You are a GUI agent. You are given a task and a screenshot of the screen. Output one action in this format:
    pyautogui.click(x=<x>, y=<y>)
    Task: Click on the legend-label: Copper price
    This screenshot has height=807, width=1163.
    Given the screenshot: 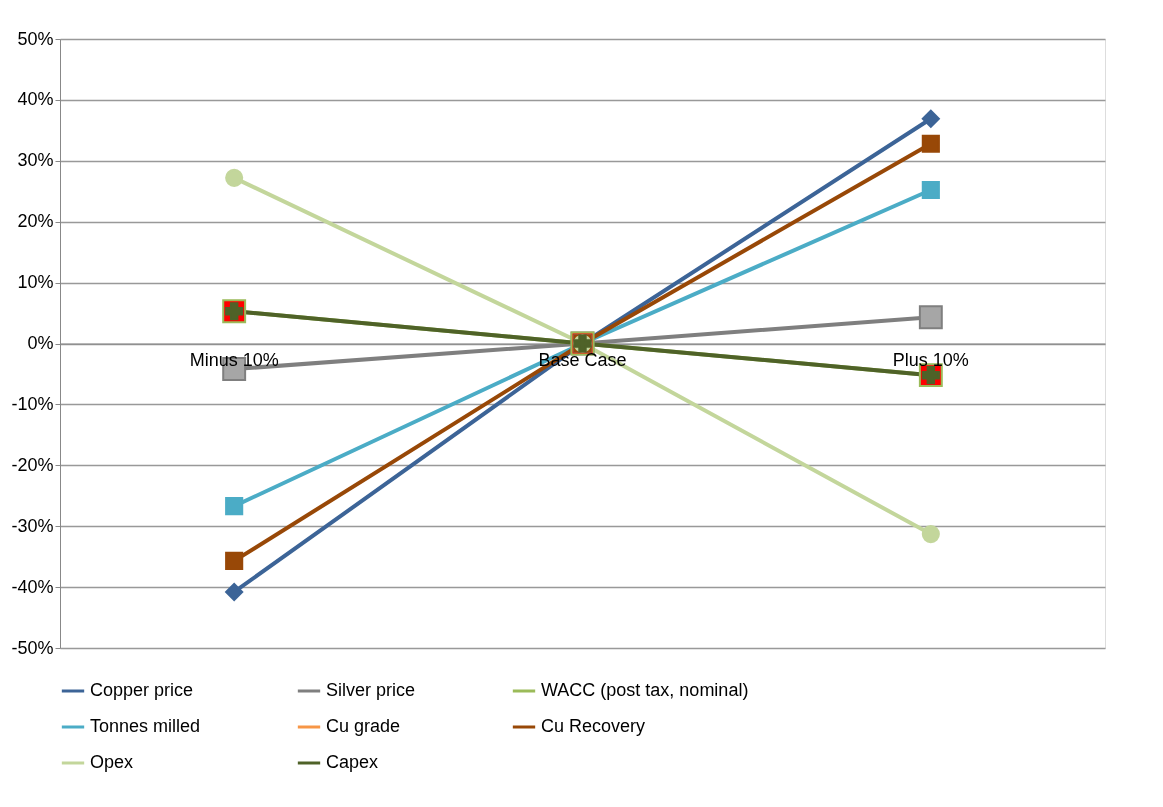 What is the action you would take?
    pyautogui.click(x=142, y=690)
    